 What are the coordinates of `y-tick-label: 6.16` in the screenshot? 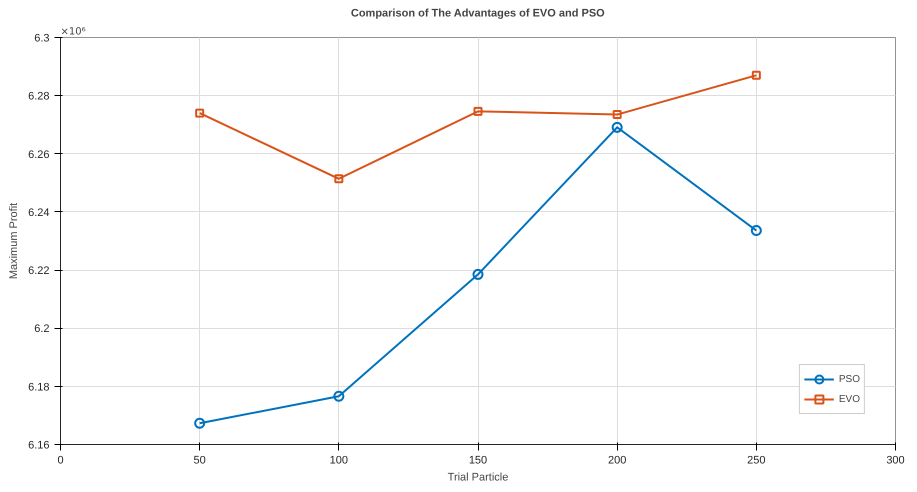 It's located at (39, 446).